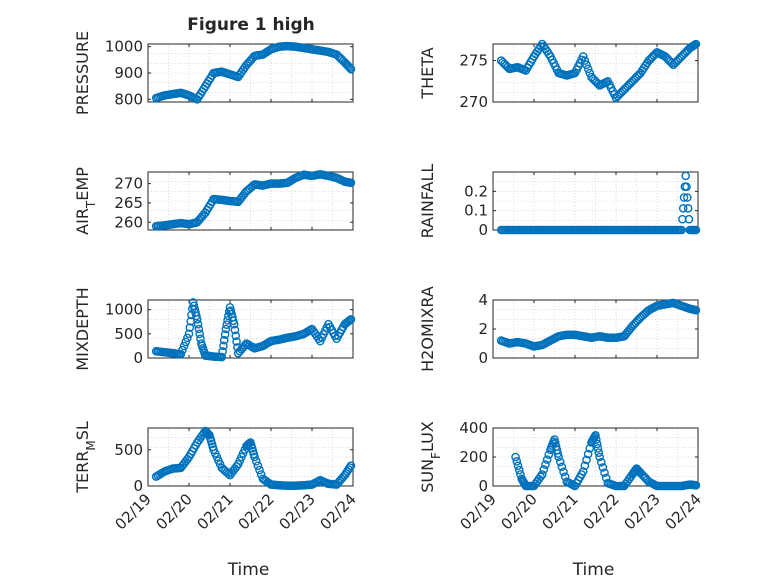 Image resolution: width=778 pixels, height=583 pixels. Describe the element at coordinates (436, 455) in the screenshot. I see `y-label-subscript: F` at that location.